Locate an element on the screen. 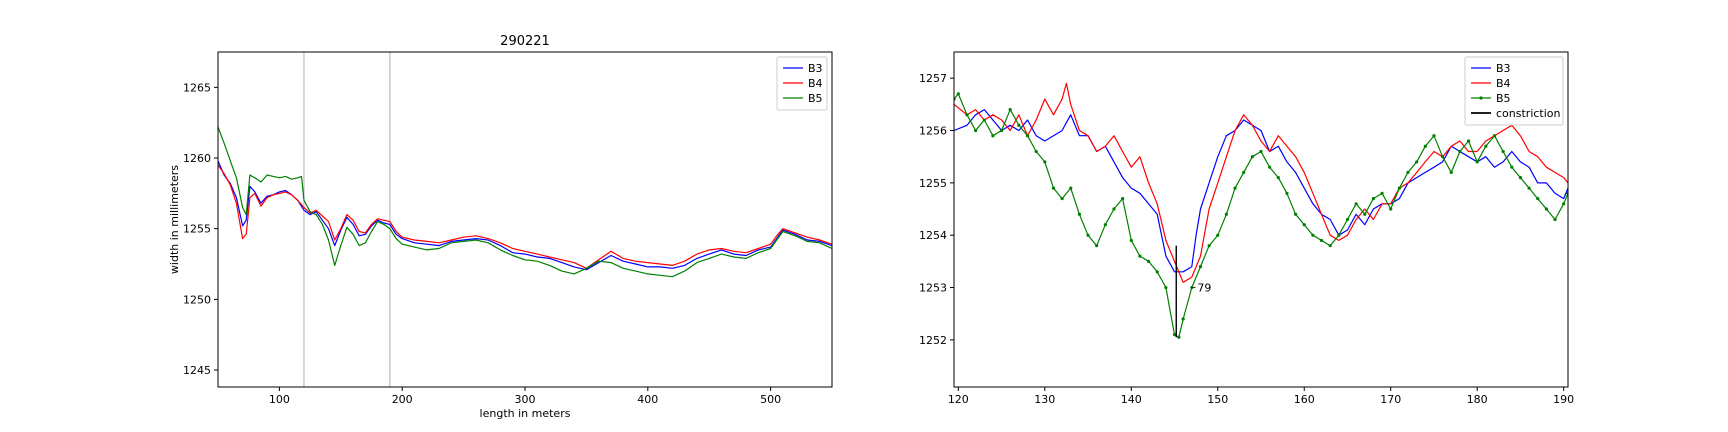  series-line-b5 is located at coordinates (525, 202).